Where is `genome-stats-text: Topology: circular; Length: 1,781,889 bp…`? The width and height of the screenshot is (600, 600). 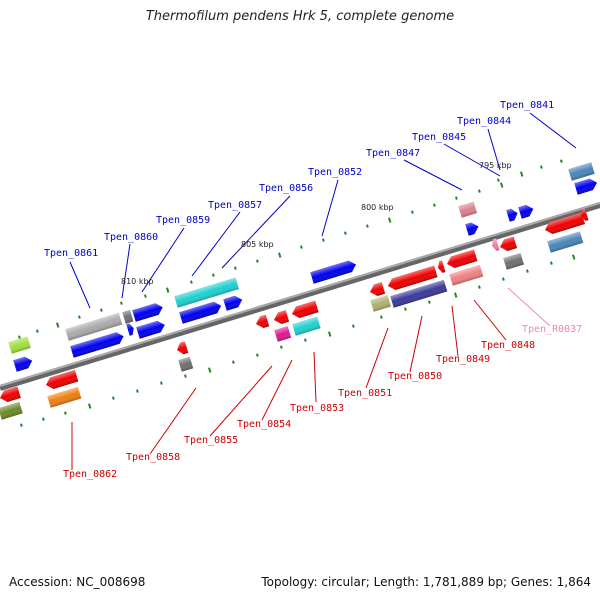 genome-stats-text: Topology: circular; Length: 1,781,889 bp… is located at coordinates (426, 582).